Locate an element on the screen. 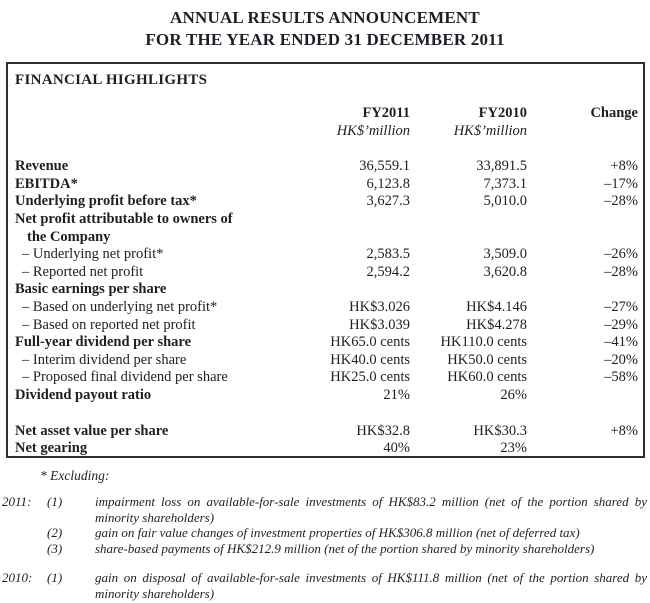 Image resolution: width=650 pixels, height=603 pixels. cell-change: –27% is located at coordinates (621, 306).